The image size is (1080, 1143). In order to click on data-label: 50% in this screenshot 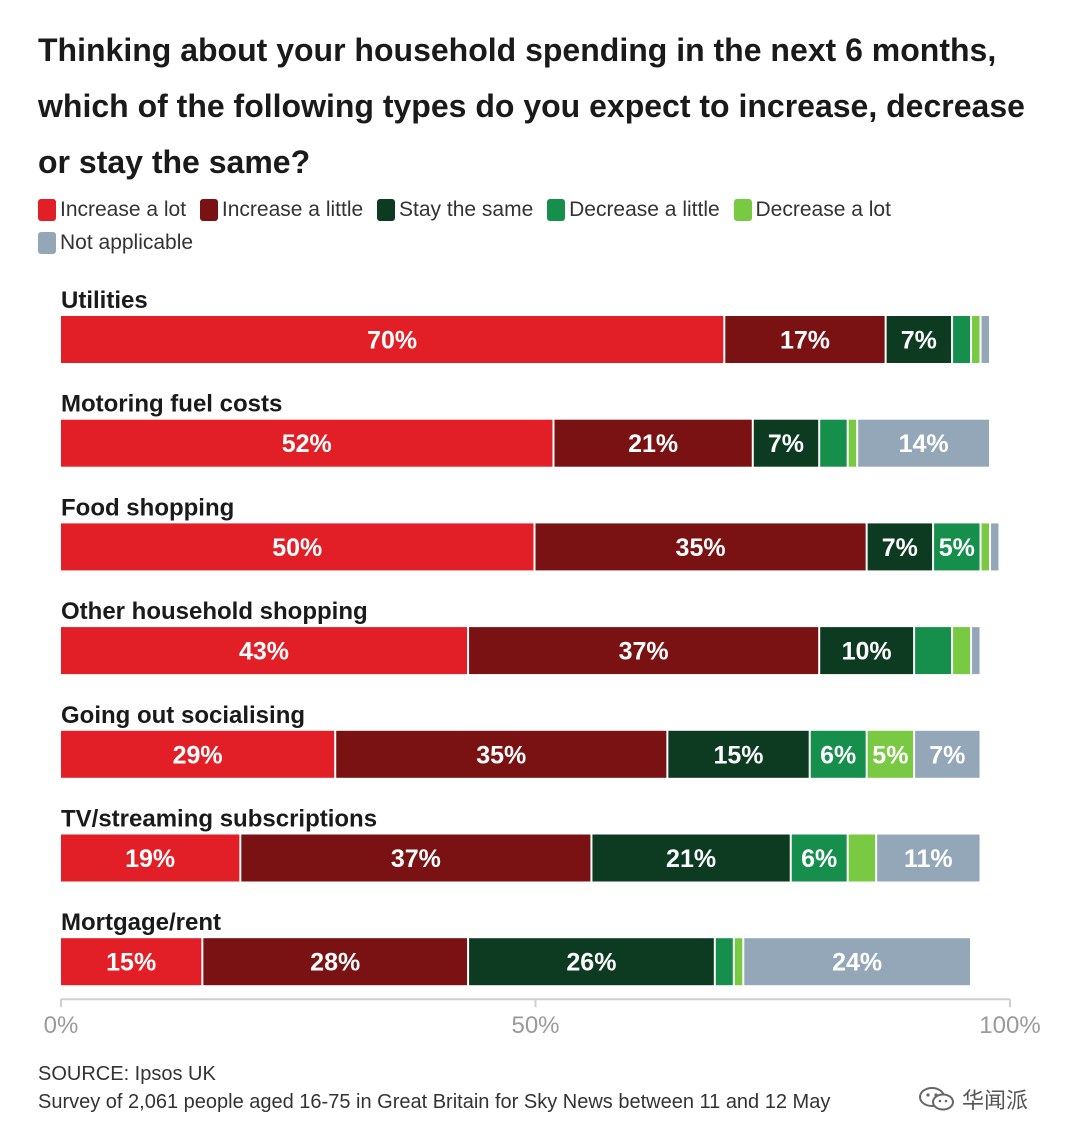, I will do `click(297, 548)`.